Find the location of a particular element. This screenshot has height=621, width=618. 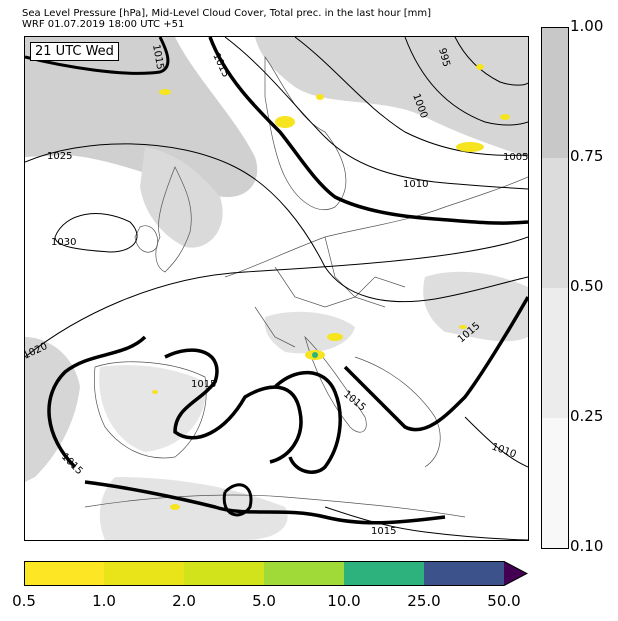

cloud-area-alps is located at coordinates (309, 332).